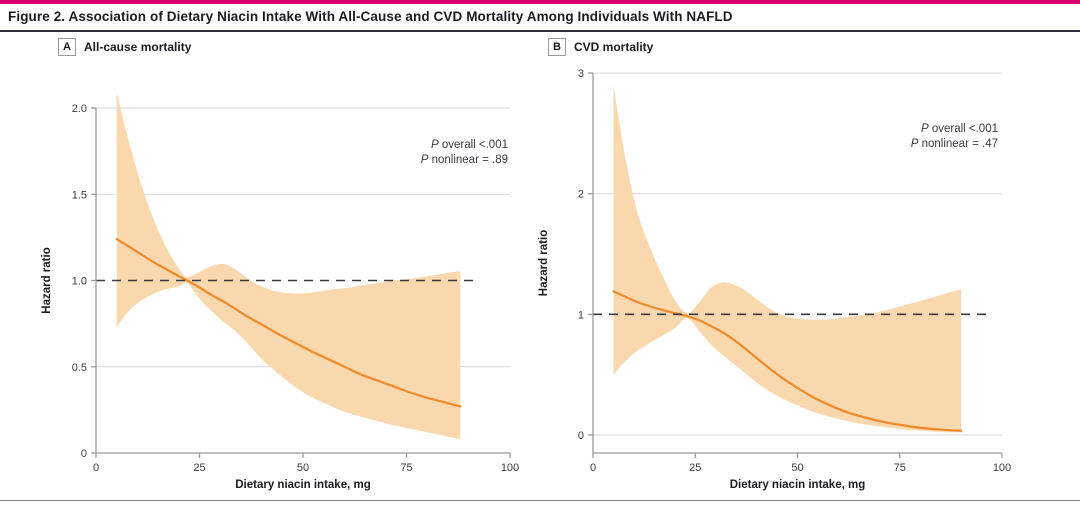  I want to click on accent-bar, so click(540, 2).